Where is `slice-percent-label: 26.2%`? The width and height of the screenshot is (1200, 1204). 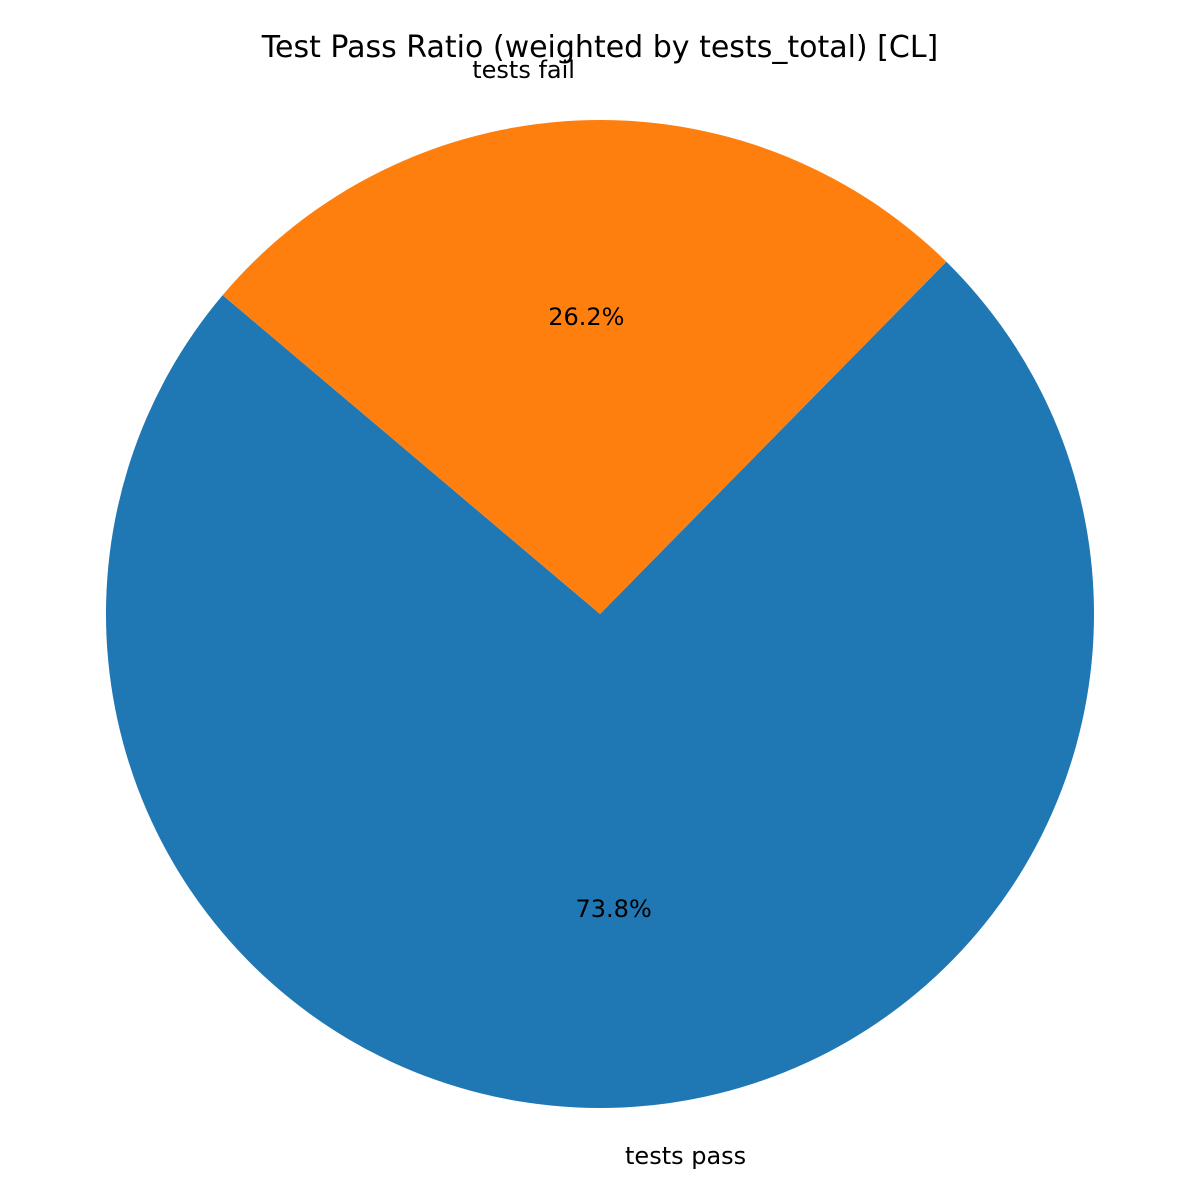
slice-percent-label: 26.2% is located at coordinates (586, 317).